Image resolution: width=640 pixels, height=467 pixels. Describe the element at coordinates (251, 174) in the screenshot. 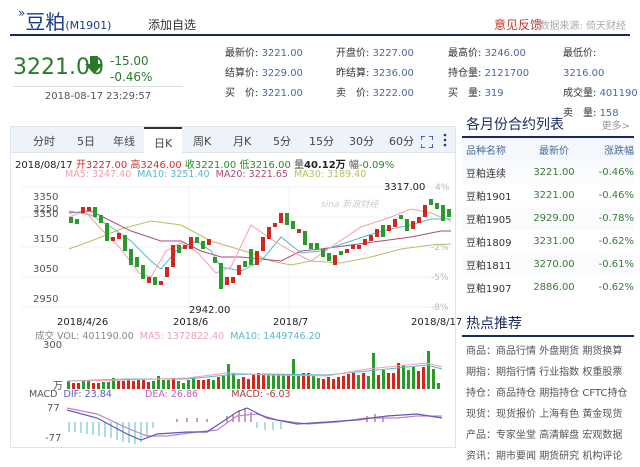

I see `ma20-legend: MA20: 3221.65` at that location.